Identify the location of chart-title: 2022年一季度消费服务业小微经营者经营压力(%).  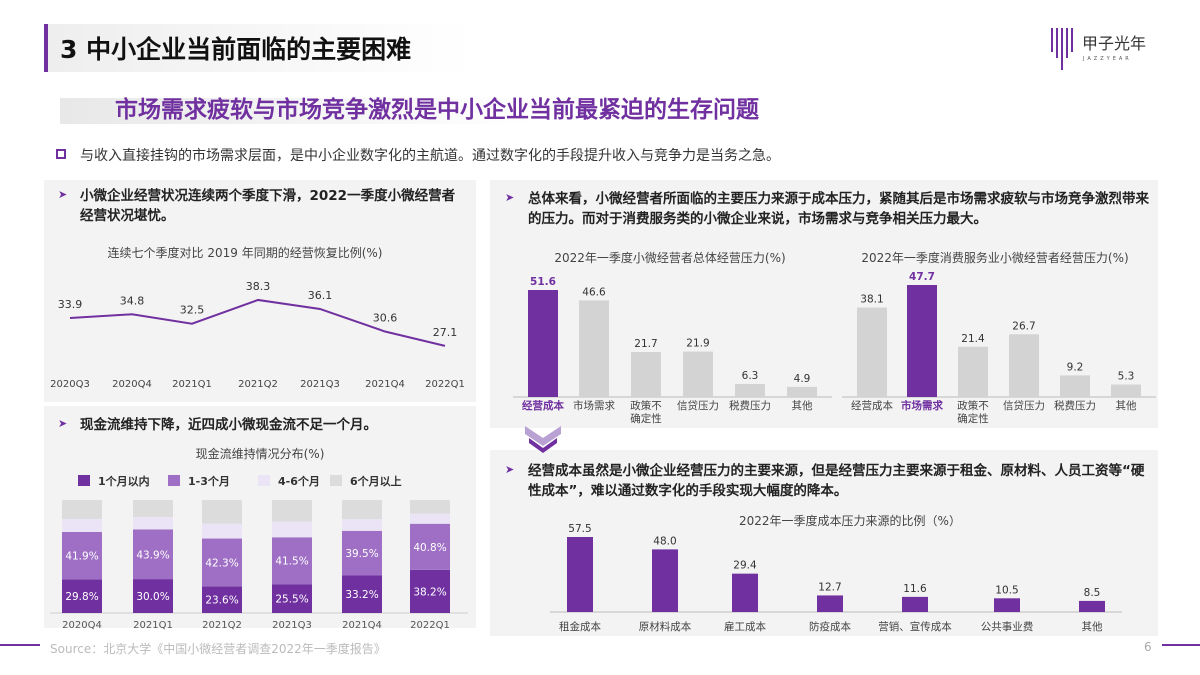
(994, 257).